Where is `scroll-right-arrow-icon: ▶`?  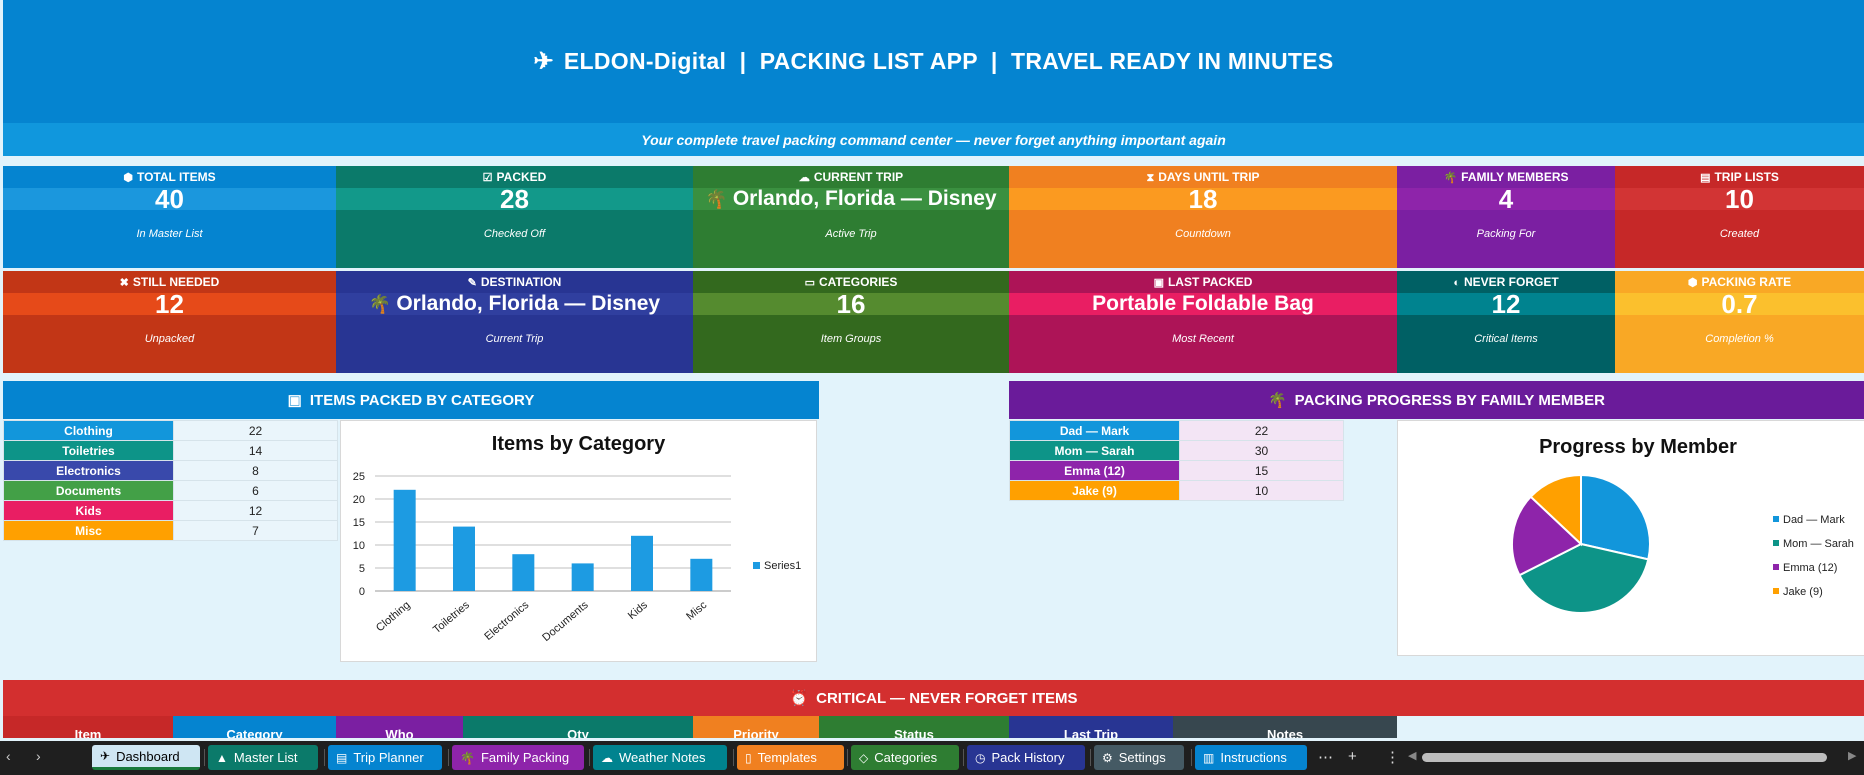 scroll-right-arrow-icon: ▶ is located at coordinates (1852, 756).